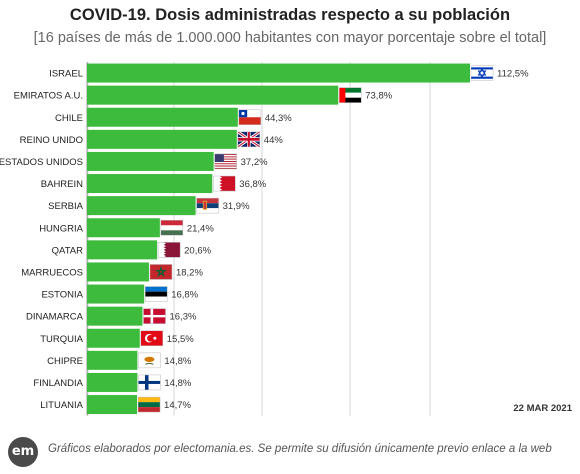  I want to click on flag-hungary-icon, so click(172, 228).